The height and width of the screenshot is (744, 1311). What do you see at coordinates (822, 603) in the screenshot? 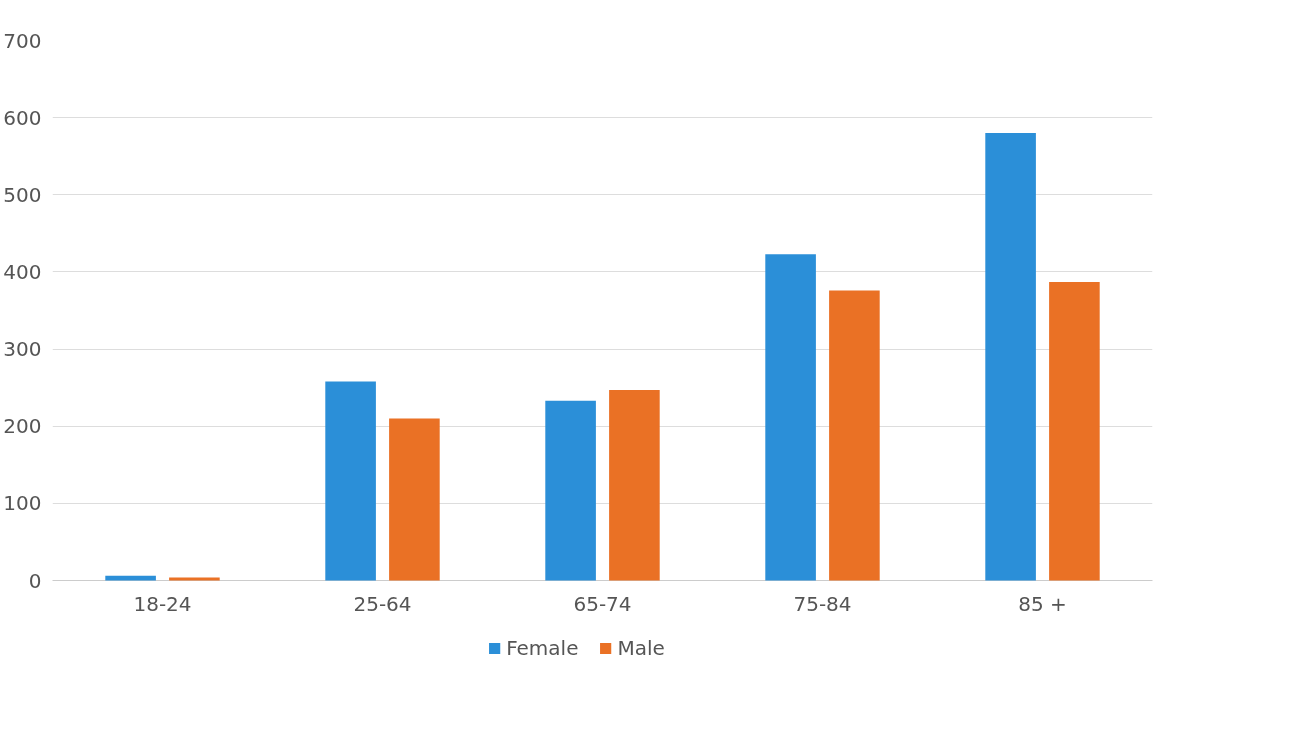
I see `x-tick-label: 75-84` at bounding box center [822, 603].